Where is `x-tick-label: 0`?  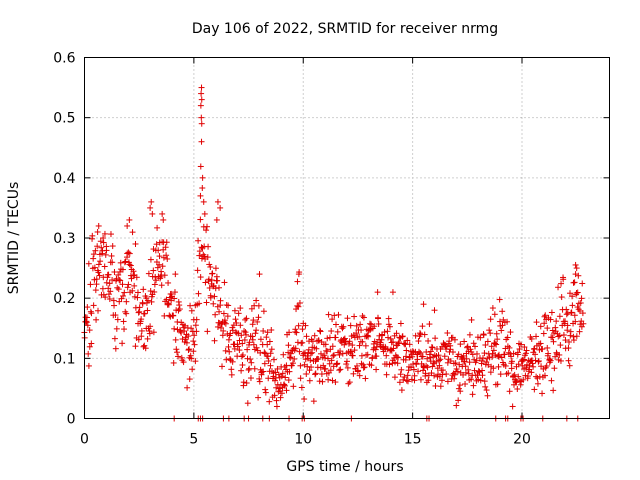 x-tick-label: 0 is located at coordinates (84, 440).